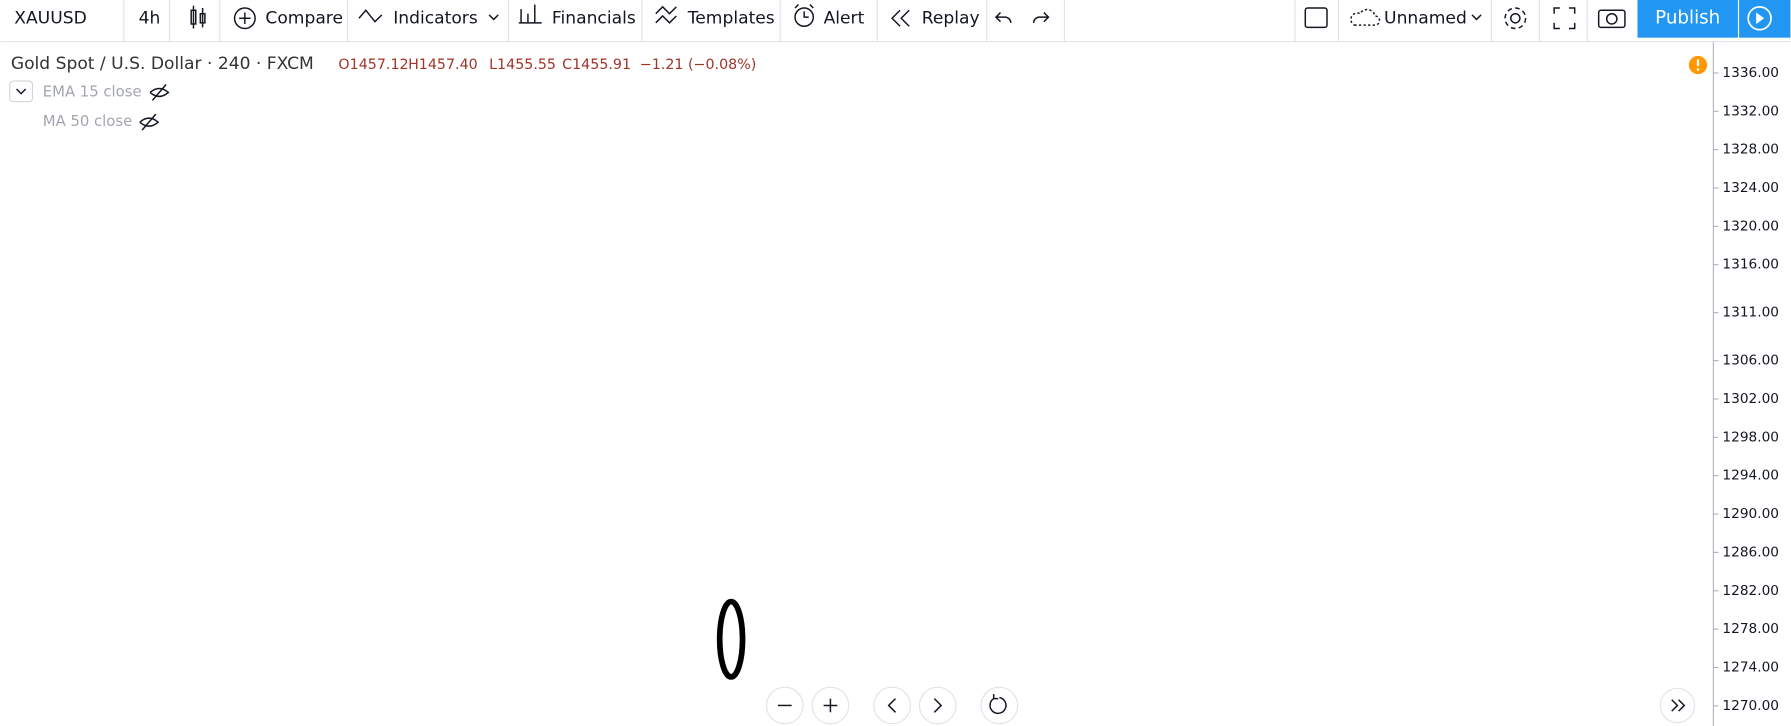 The width and height of the screenshot is (1791, 726). I want to click on layout-name-button: Unnamed, so click(1425, 18).